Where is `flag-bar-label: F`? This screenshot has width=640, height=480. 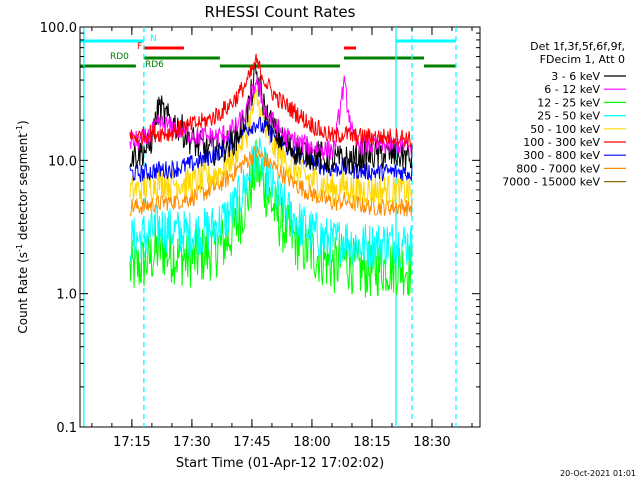 flag-bar-label: F is located at coordinates (139, 47).